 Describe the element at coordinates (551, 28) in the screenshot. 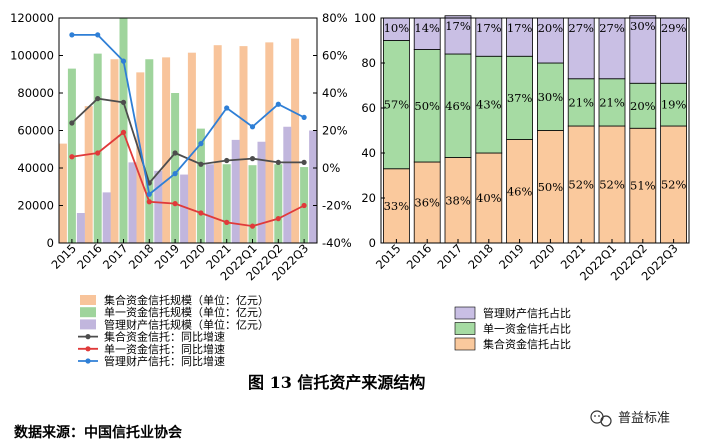

I see `label-mgmt-share: 20%` at that location.